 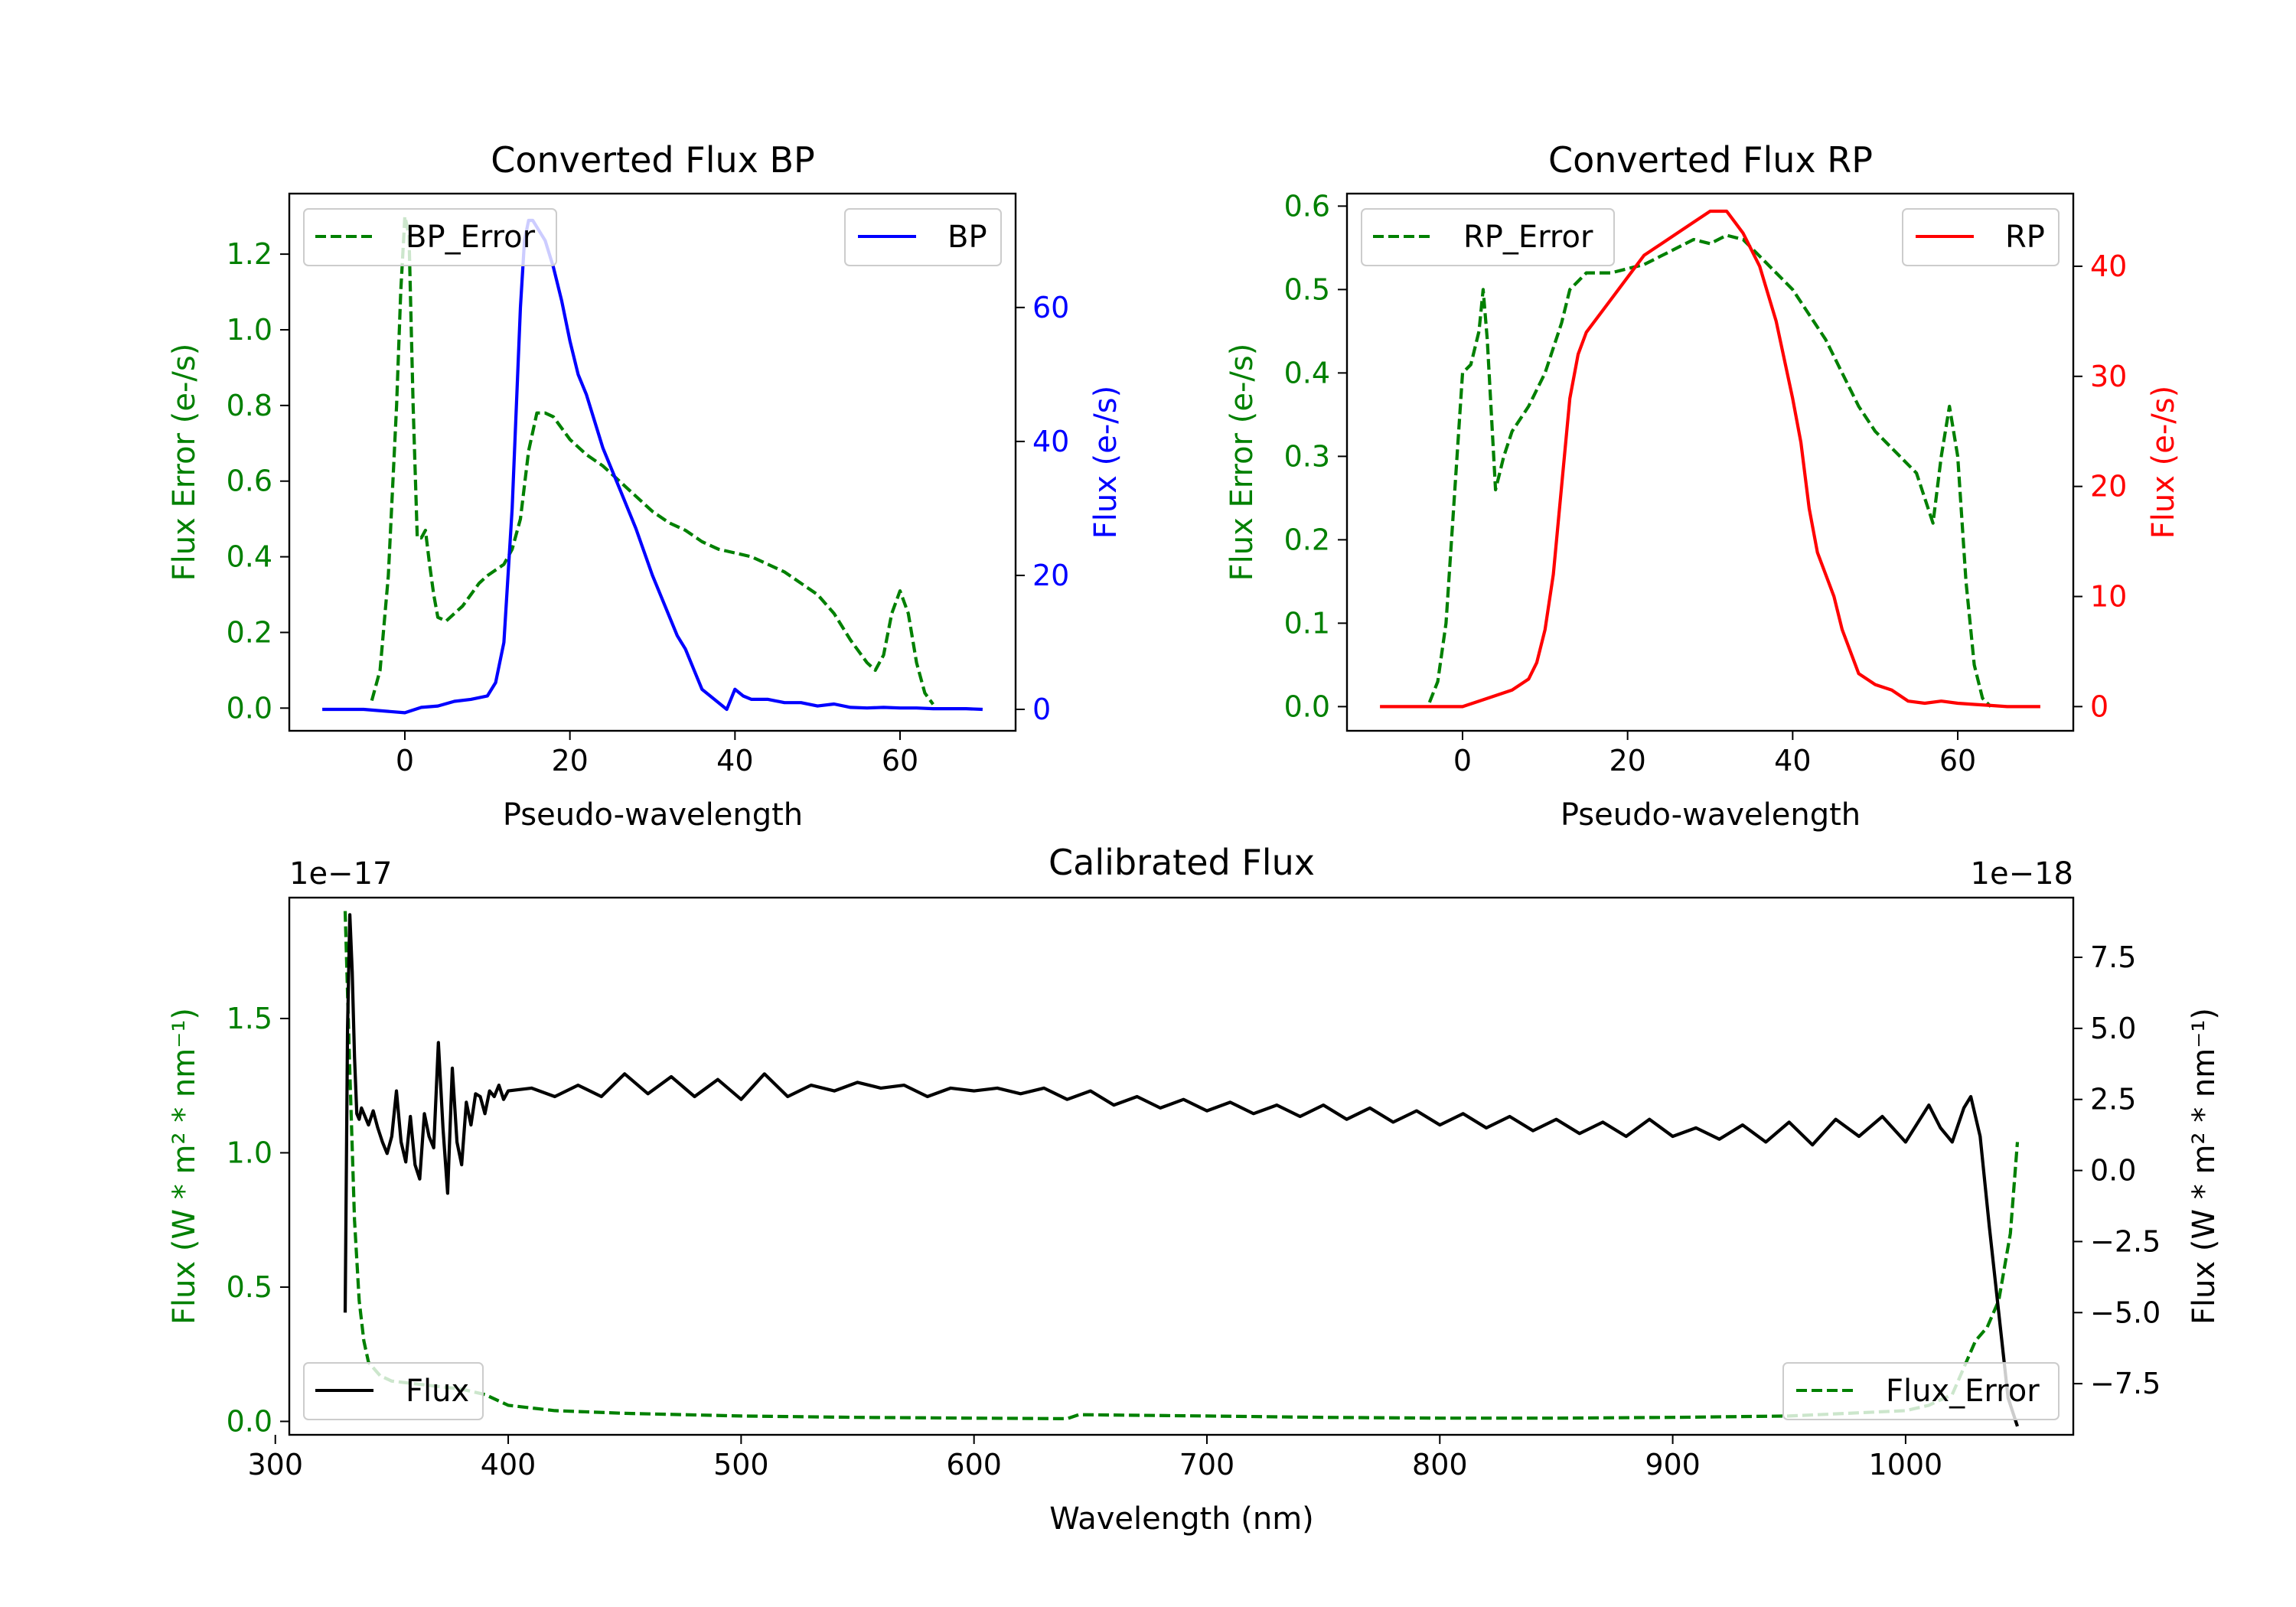 I want to click on bp-ylabel-right: Flux (e-/s), so click(x=1106, y=463).